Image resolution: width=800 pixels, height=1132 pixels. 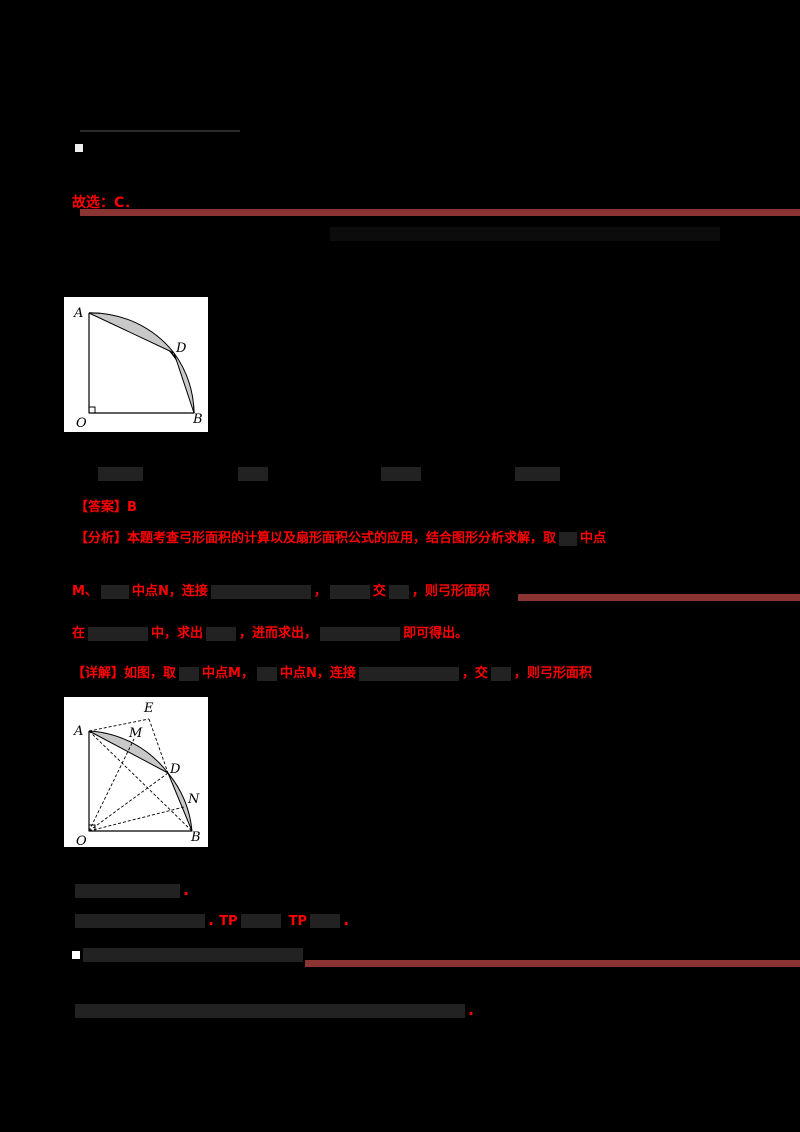 I want to click on svg-text: N, so click(x=193, y=799).